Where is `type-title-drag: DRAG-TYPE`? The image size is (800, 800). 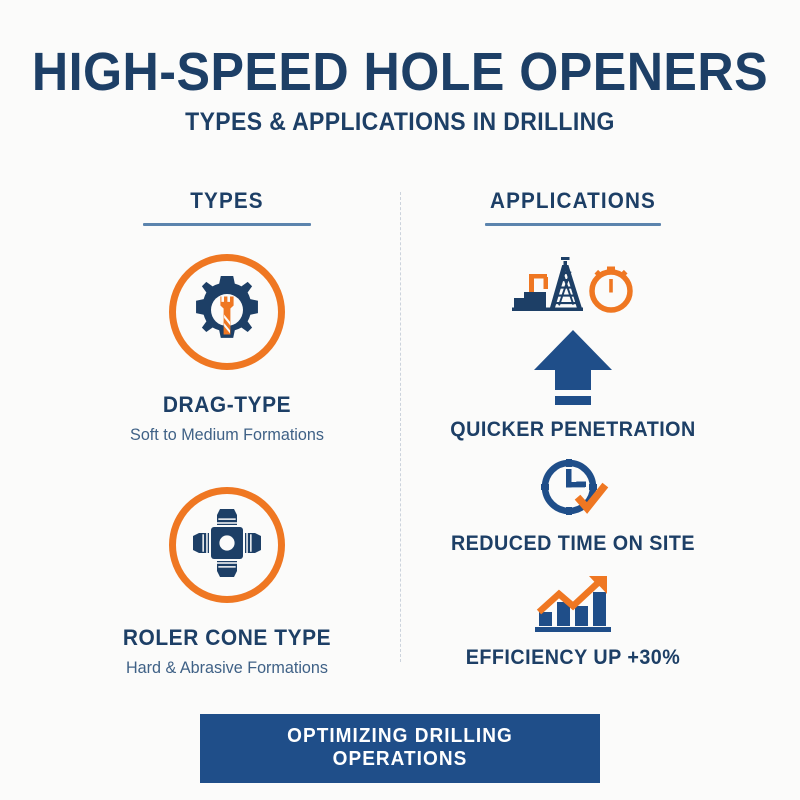 type-title-drag: DRAG-TYPE is located at coordinates (227, 404).